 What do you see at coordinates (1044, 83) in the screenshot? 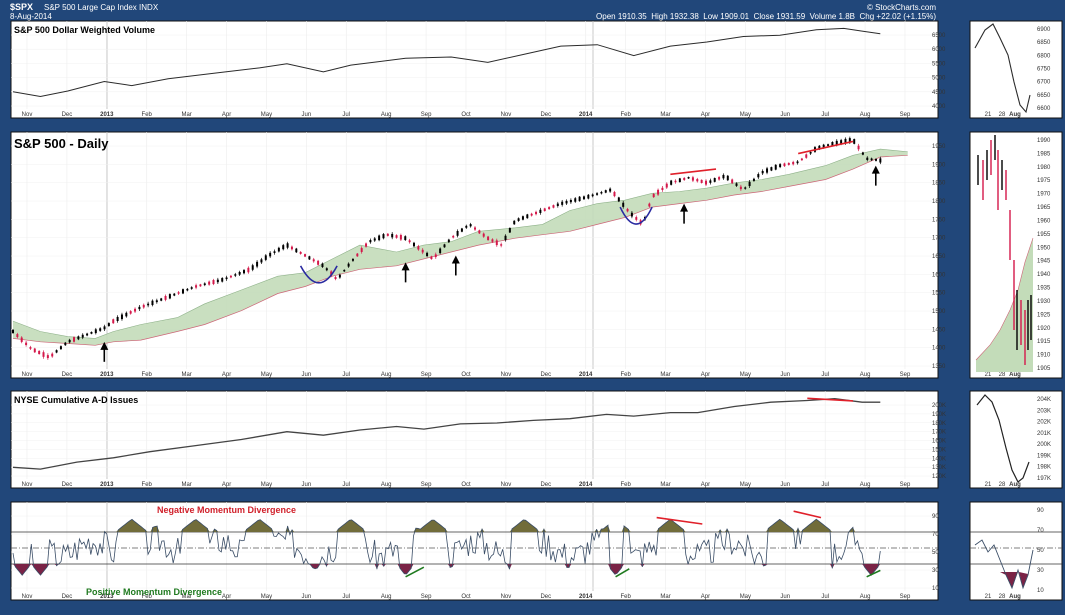
I see `side-y-tick-label: 6700` at bounding box center [1044, 83].